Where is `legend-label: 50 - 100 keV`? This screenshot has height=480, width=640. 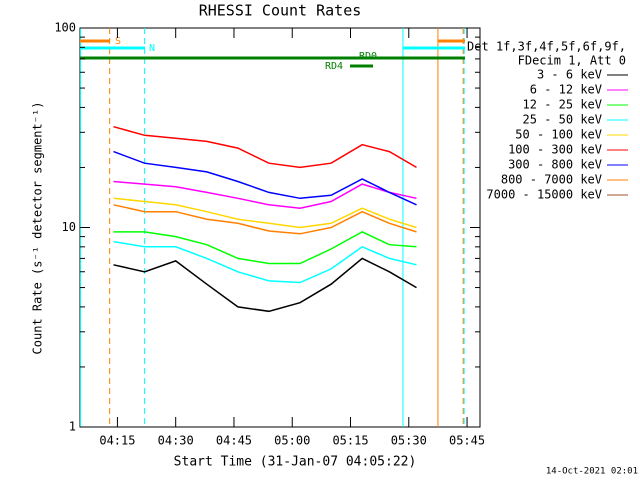
legend-label: 50 - 100 keV is located at coordinates (558, 135).